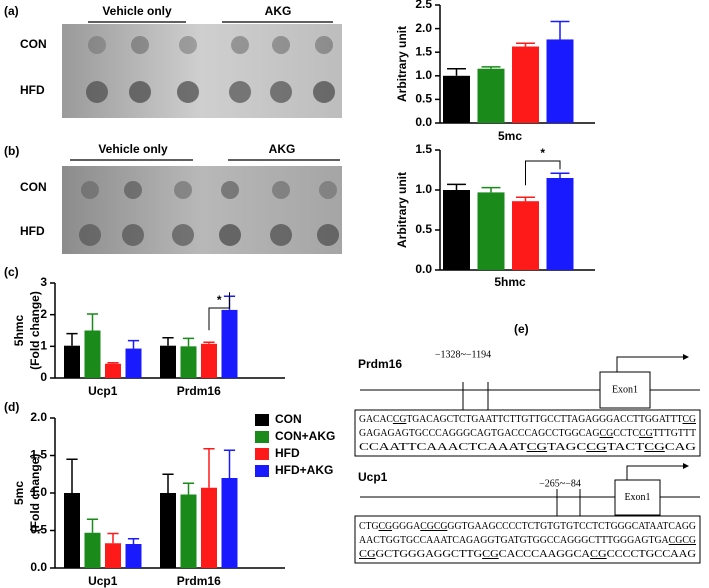 This screenshot has width=709, height=588. I want to click on significance-label: *, so click(219, 300).